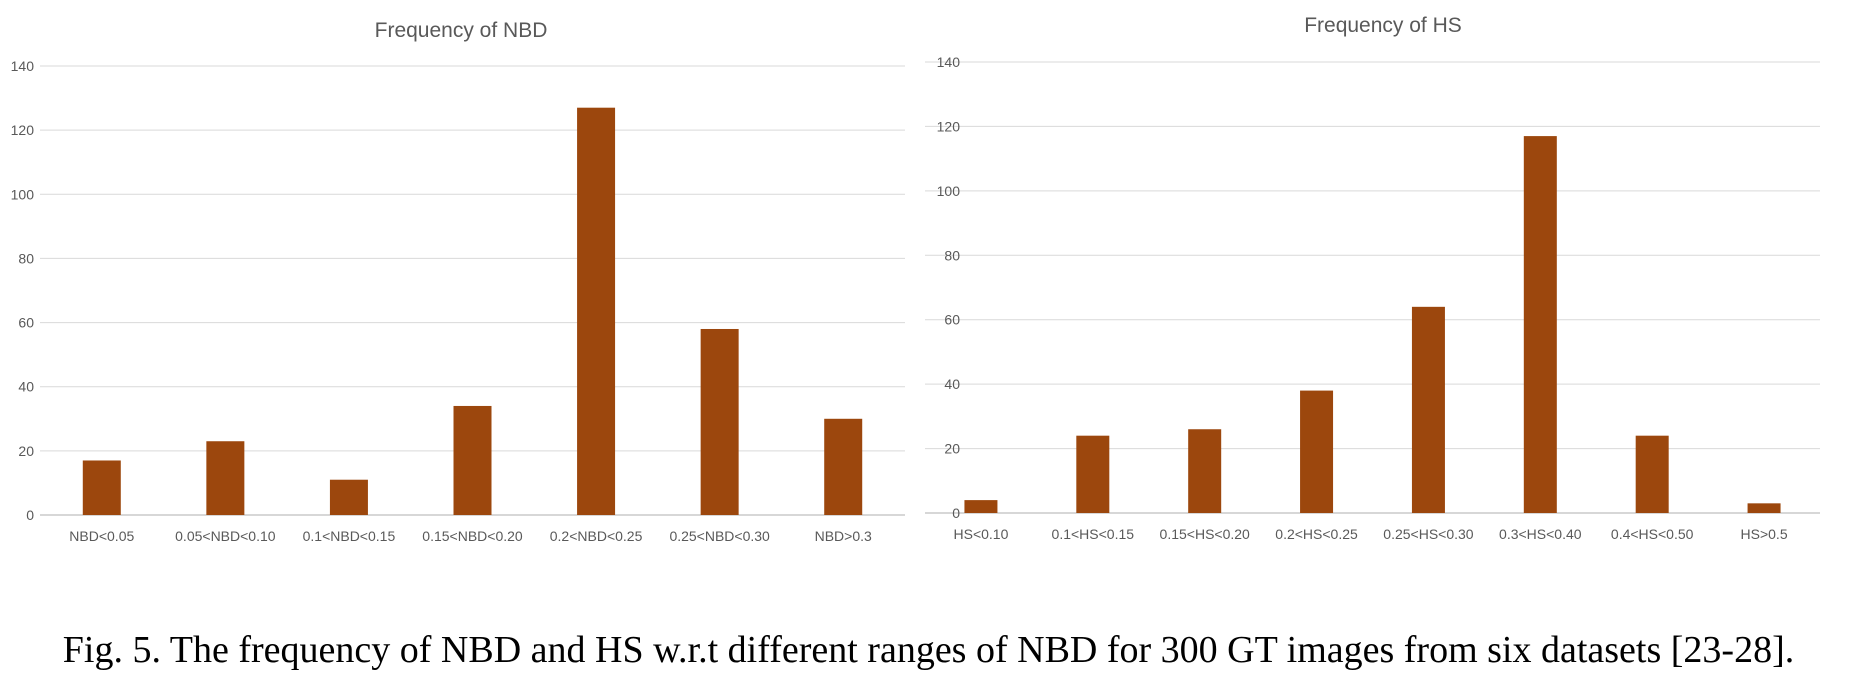  I want to click on hs-x-tick-label: 0.4<HS<0.50, so click(1652, 534).